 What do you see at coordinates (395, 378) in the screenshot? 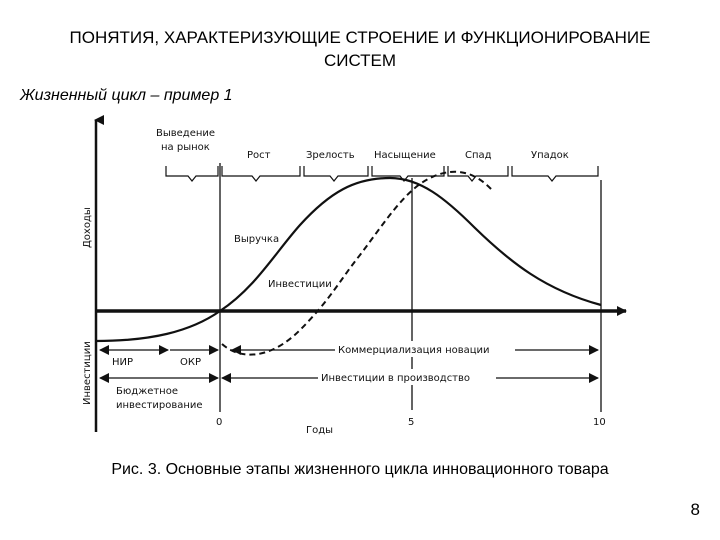
I see `production-label: Инвестиции в производство` at bounding box center [395, 378].